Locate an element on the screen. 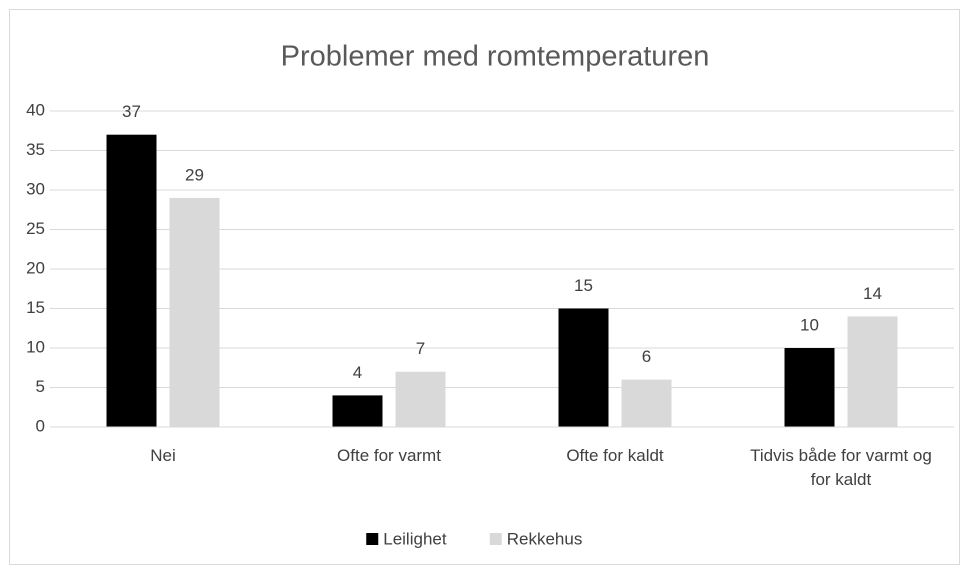  data-label: 14 is located at coordinates (872, 293).